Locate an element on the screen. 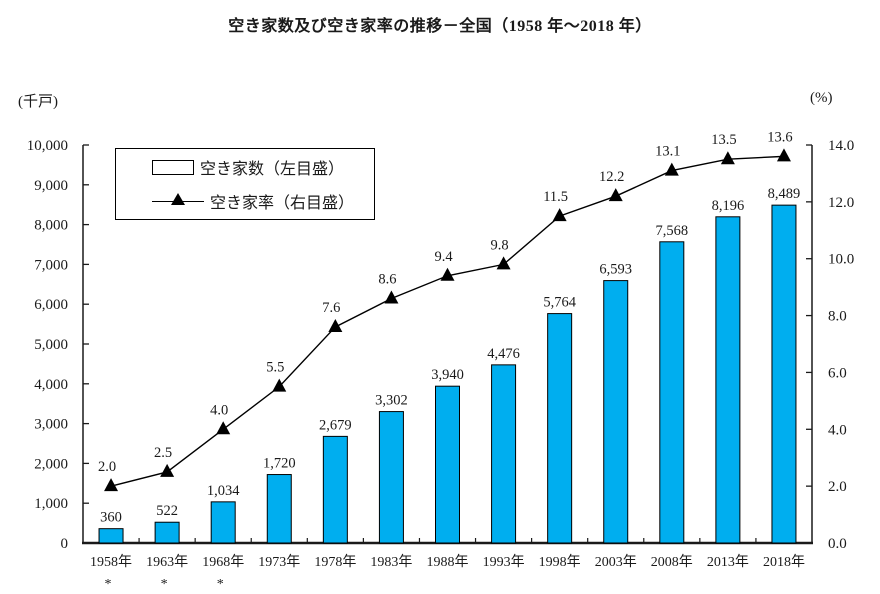 This screenshot has height=594, width=880. bar-value-label: 5,764 is located at coordinates (559, 303).